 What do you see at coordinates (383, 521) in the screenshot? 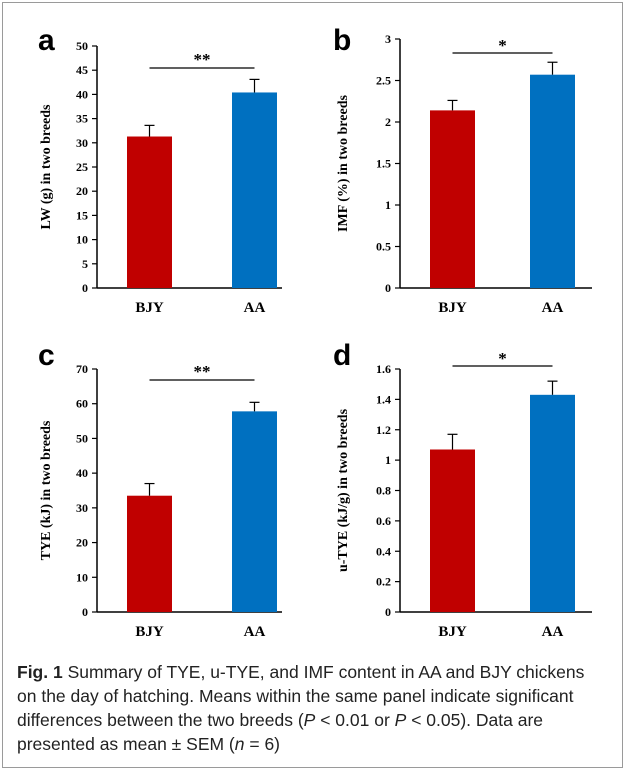
I see `y-tick-label-d: 0.6` at bounding box center [383, 521].